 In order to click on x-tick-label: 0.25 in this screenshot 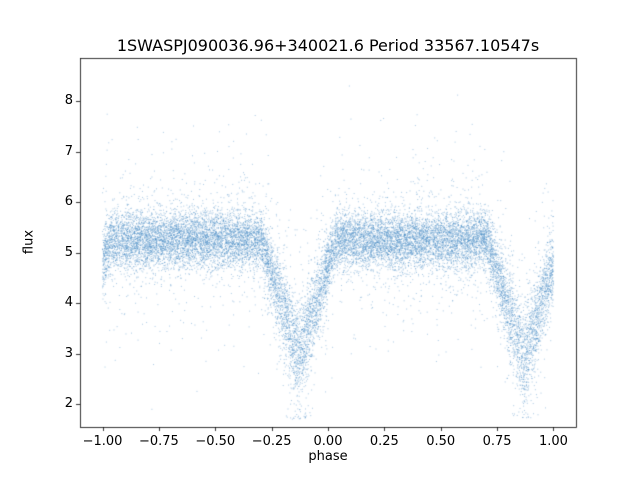, I will do `click(384, 441)`.